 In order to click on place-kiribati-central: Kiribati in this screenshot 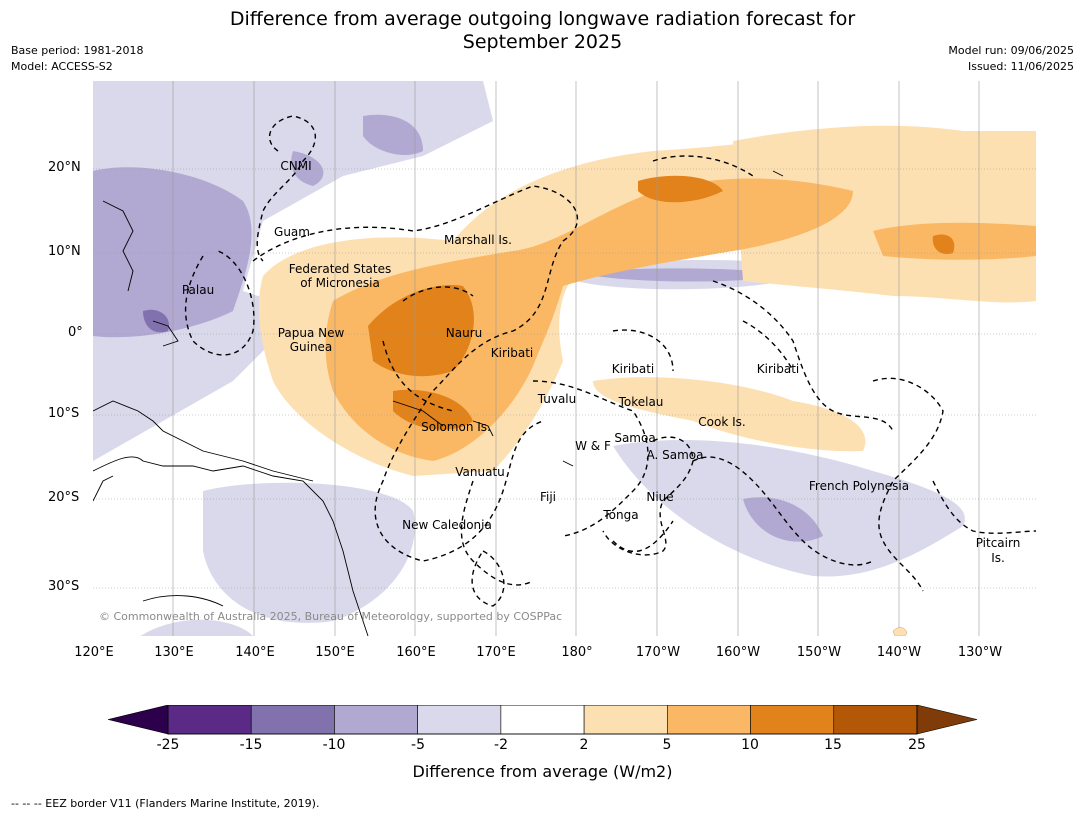, I will do `click(633, 369)`.